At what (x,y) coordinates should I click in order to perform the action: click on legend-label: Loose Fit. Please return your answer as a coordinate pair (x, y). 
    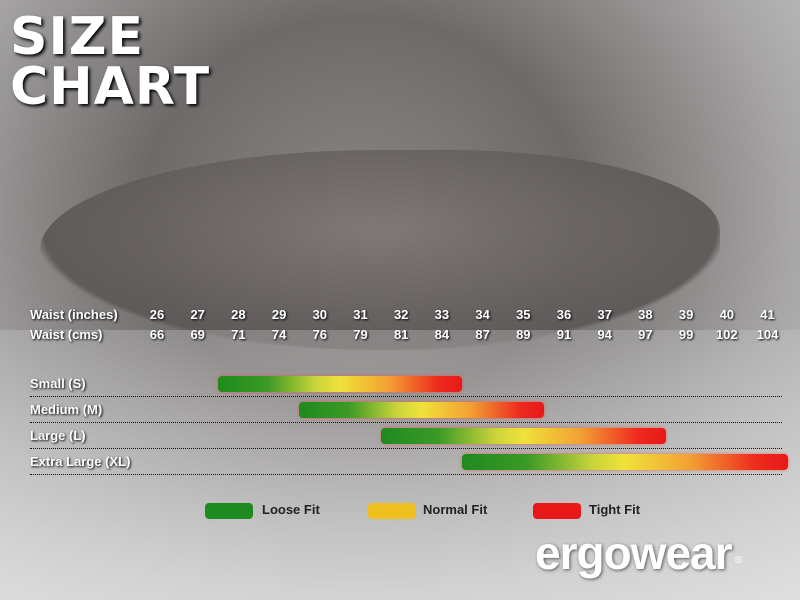
    Looking at the image, I should click on (291, 509).